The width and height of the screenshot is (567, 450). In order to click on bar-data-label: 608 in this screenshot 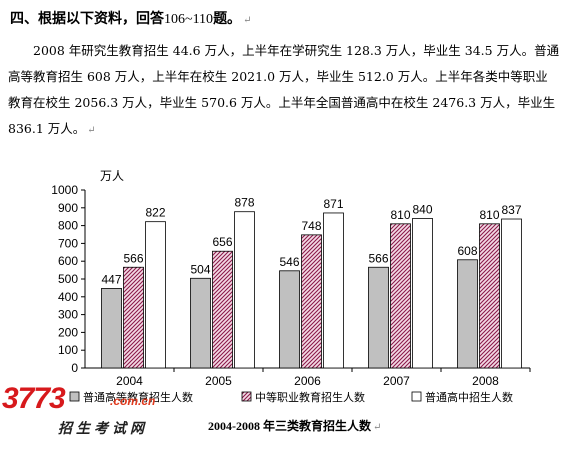, I will do `click(467, 251)`.